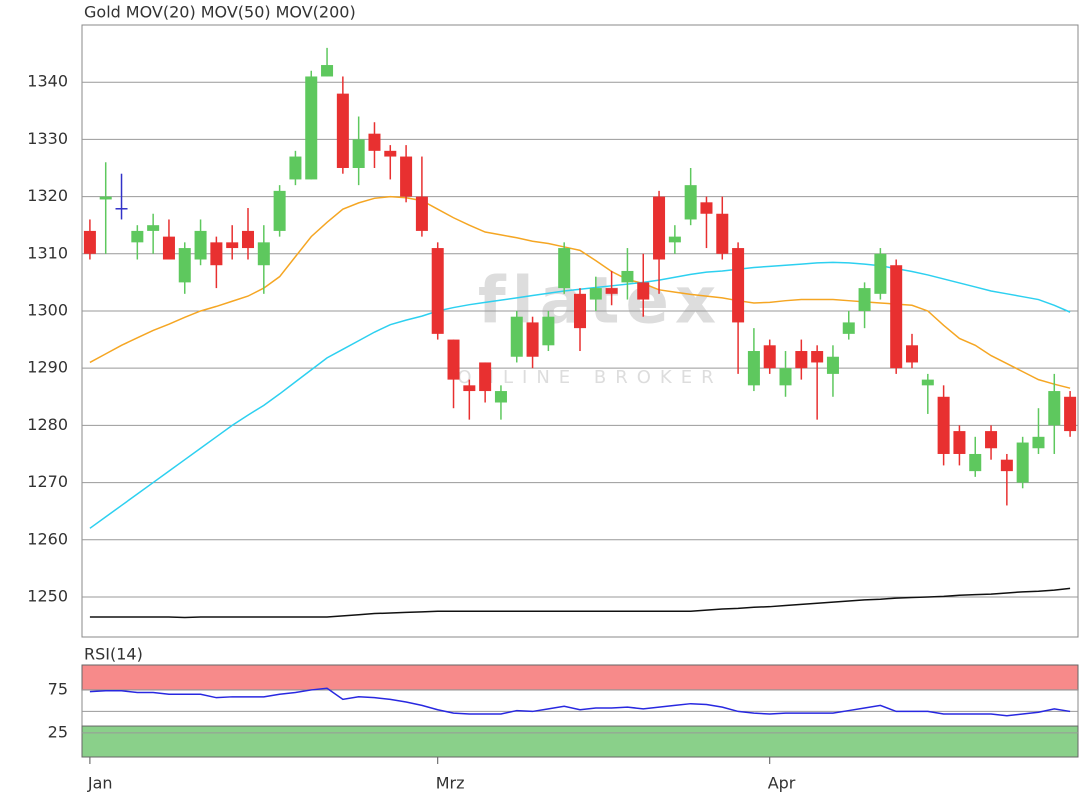 This screenshot has height=800, width=1080. Describe the element at coordinates (450, 783) in the screenshot. I see `x-tick-label: Mrz` at that location.